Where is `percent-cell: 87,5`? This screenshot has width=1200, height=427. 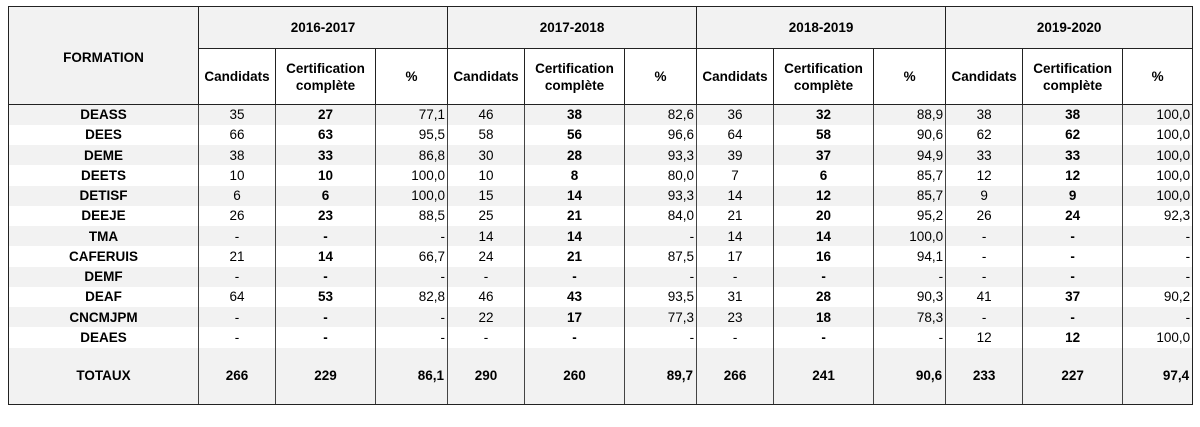
percent-cell: 87,5 is located at coordinates (661, 256).